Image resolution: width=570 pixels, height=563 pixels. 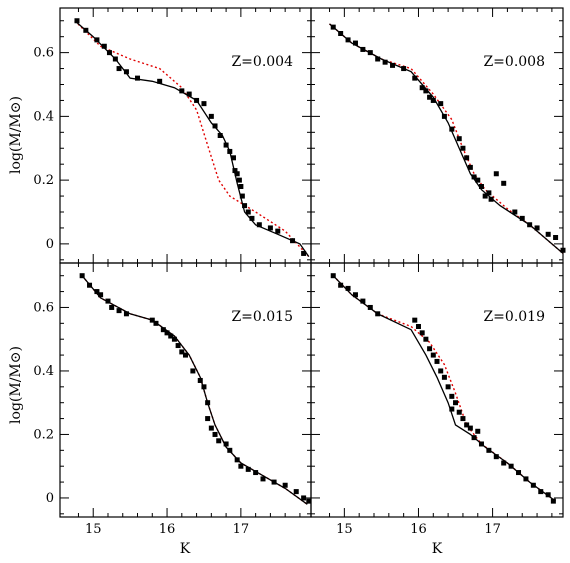 I want to click on x-tick-label: 17, so click(x=492, y=529).